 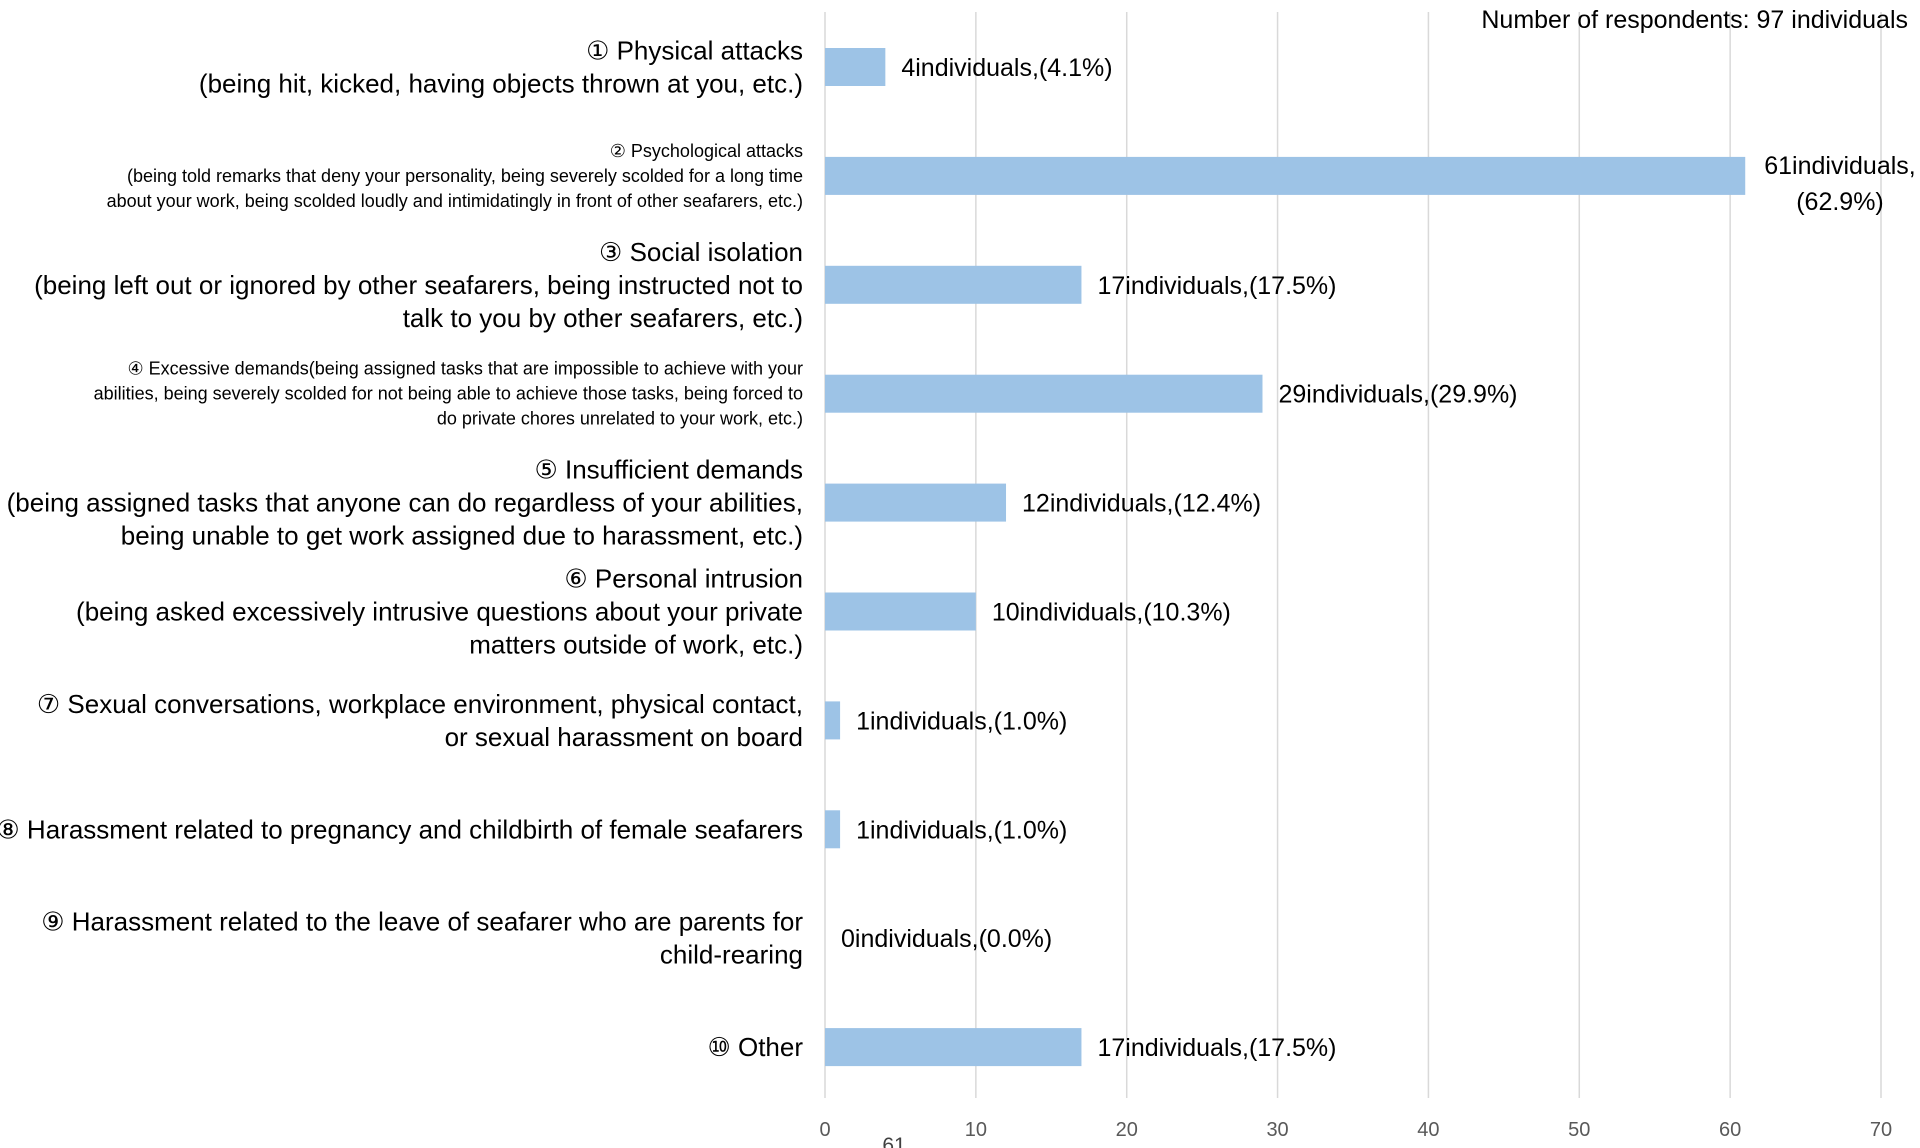 I want to click on data-label-6: 10individuals,(10.3%), so click(x=1111, y=613).